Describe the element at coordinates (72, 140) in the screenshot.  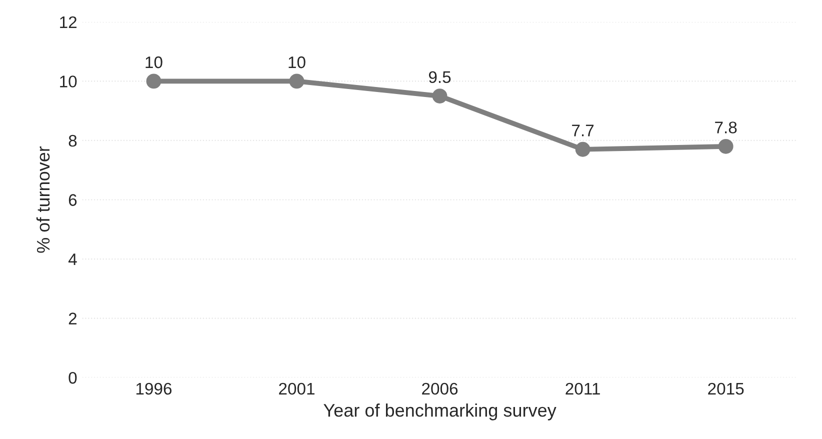
I see `y-tick-label: 8` at that location.